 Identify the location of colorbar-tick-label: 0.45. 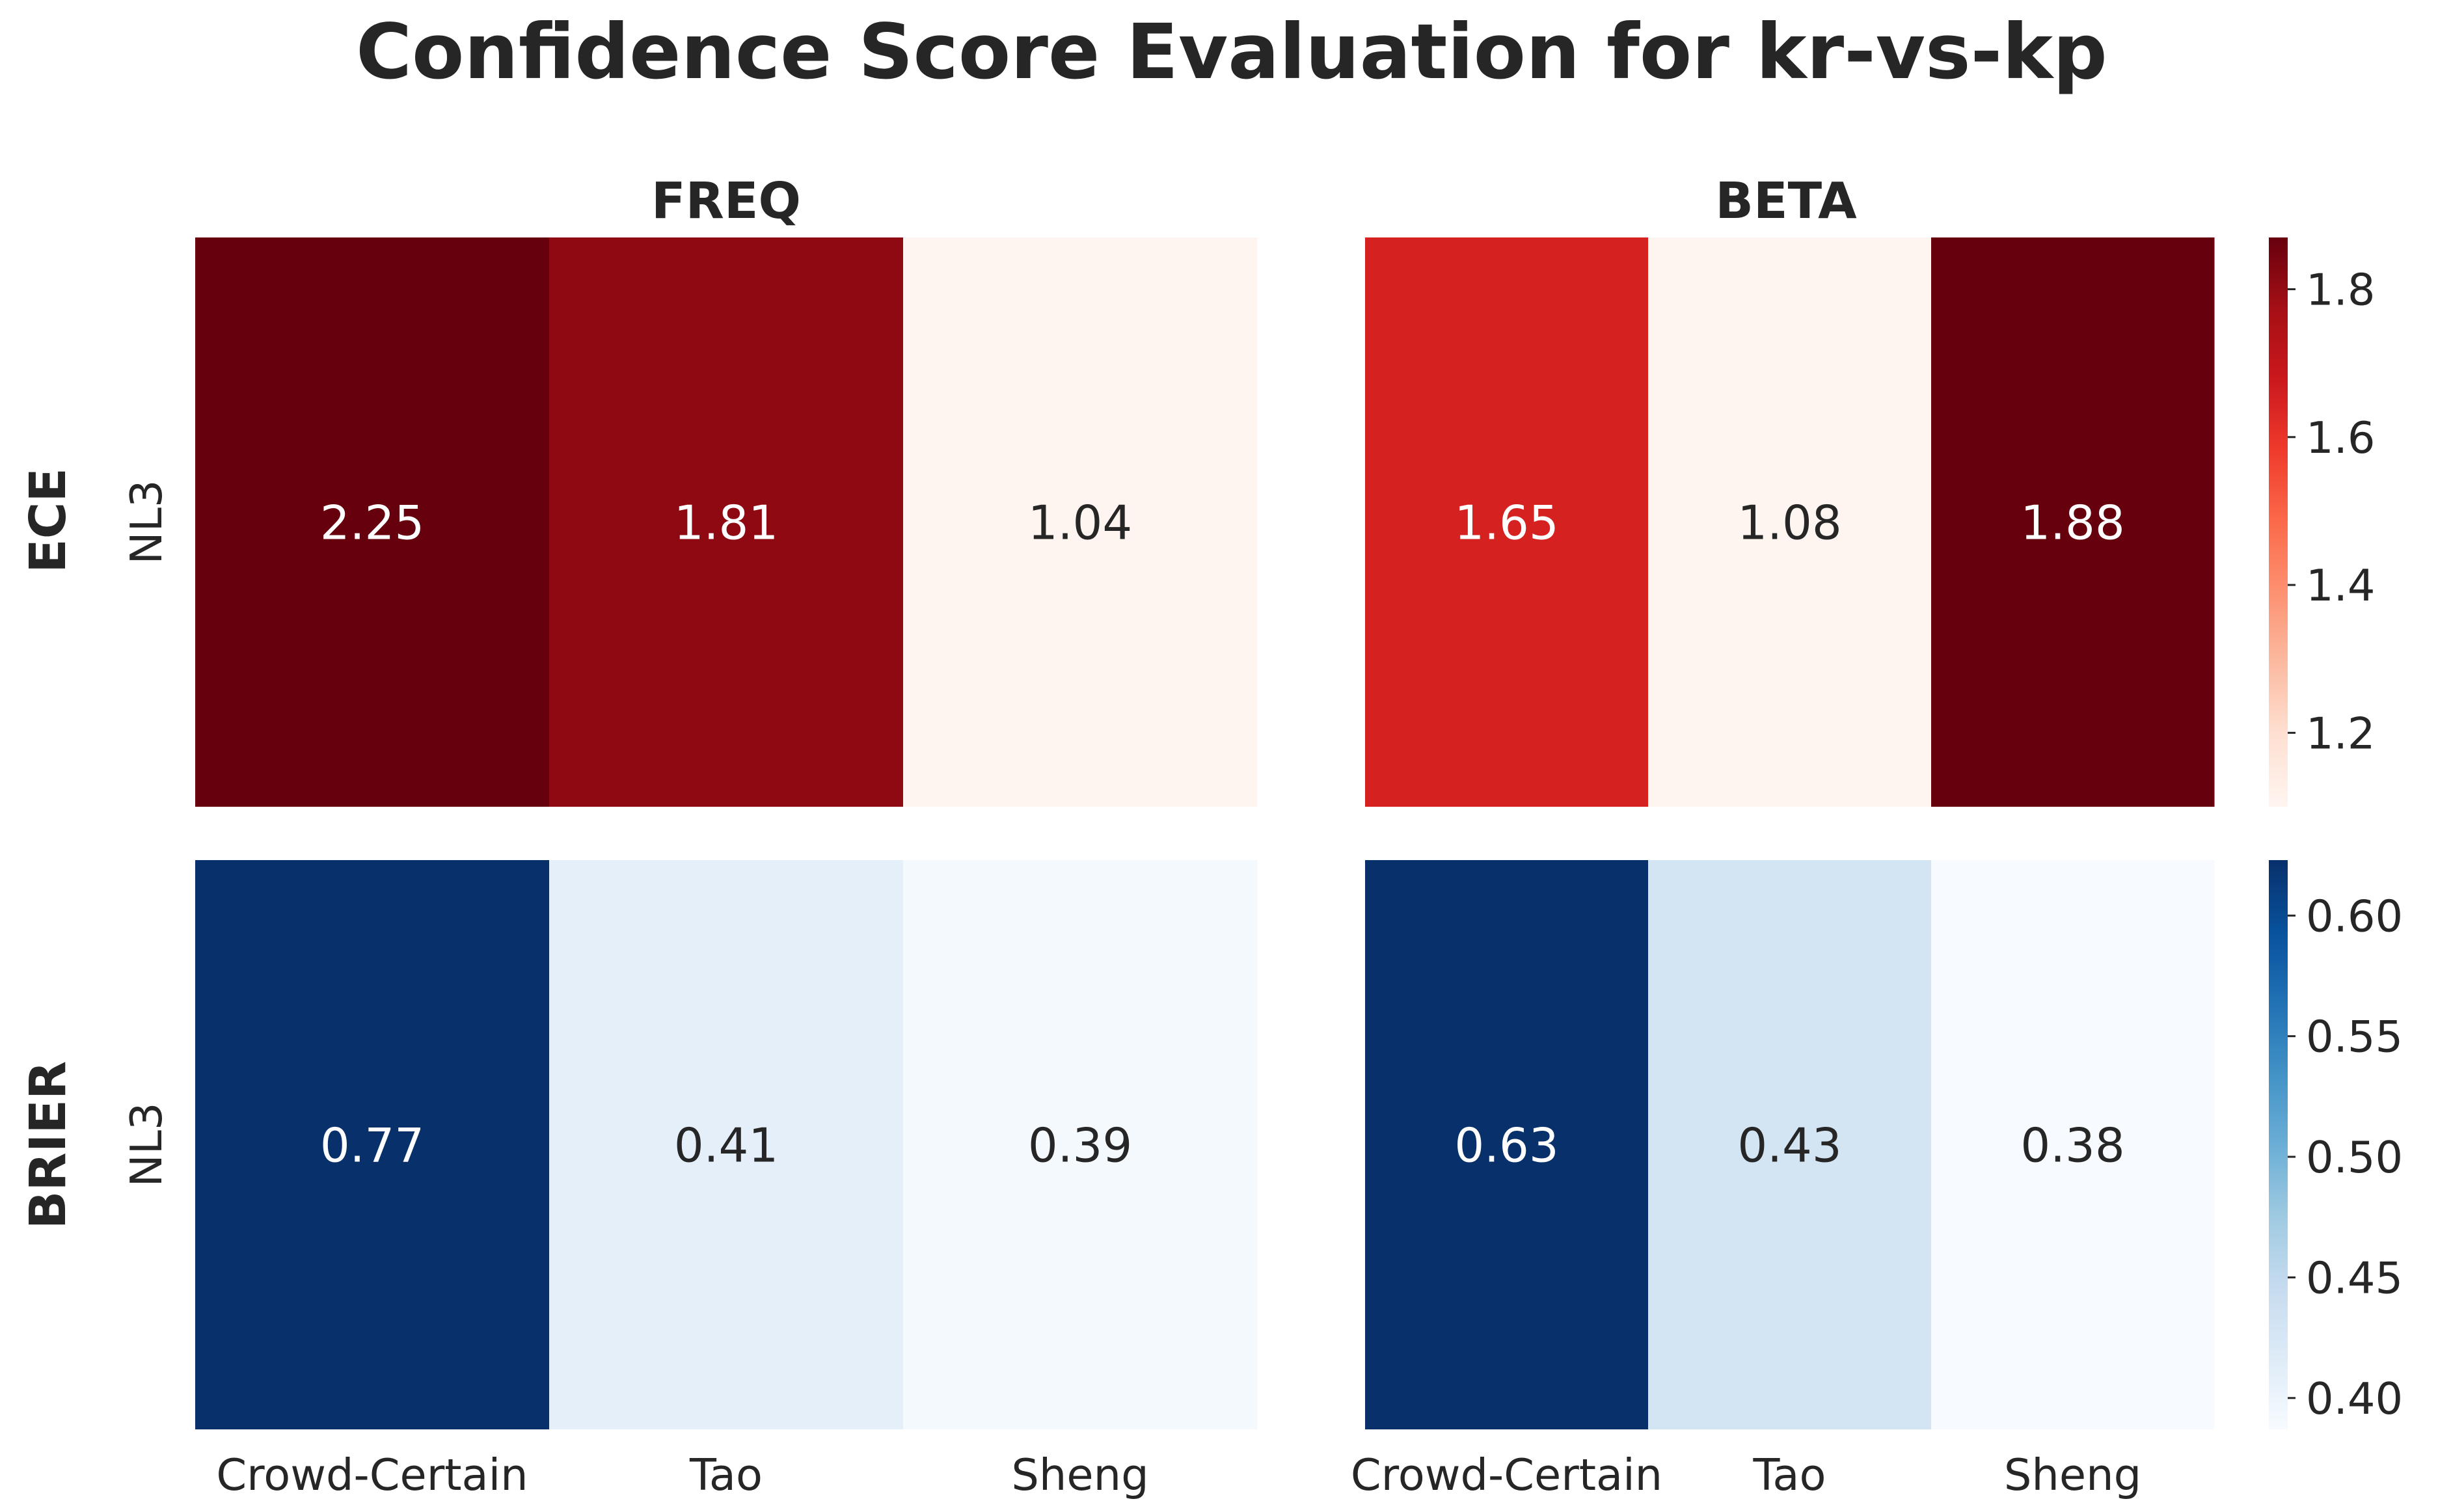
(2354, 1277).